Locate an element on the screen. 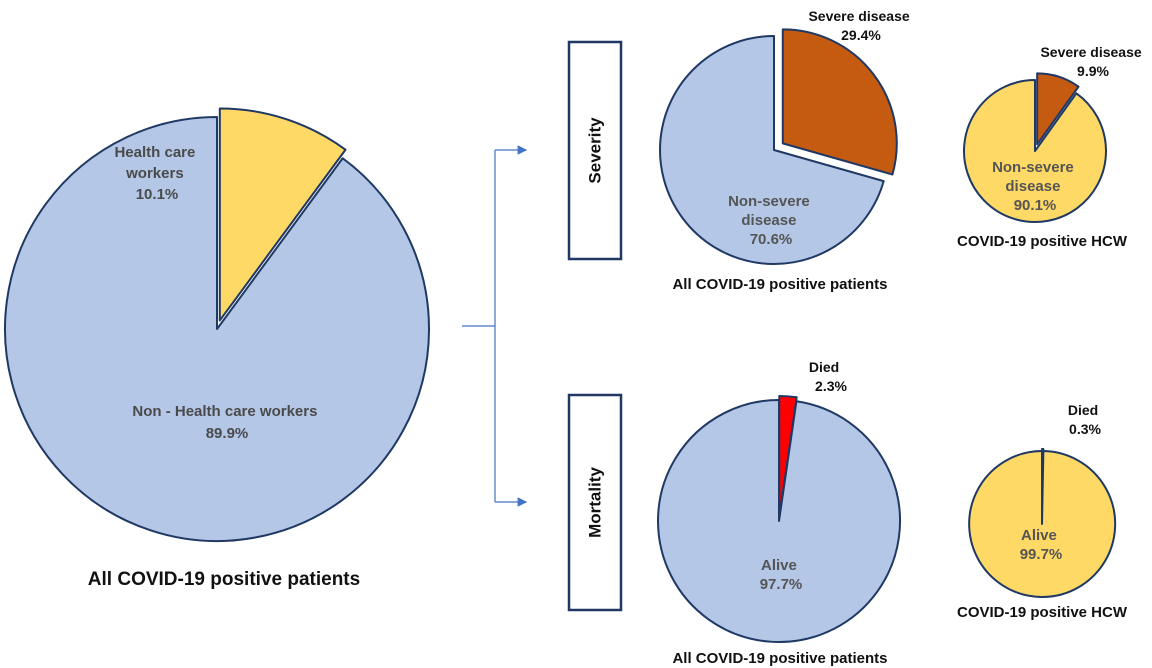 This screenshot has height=668, width=1152. severity-all-severe-value: 29.4% is located at coordinates (861, 35).